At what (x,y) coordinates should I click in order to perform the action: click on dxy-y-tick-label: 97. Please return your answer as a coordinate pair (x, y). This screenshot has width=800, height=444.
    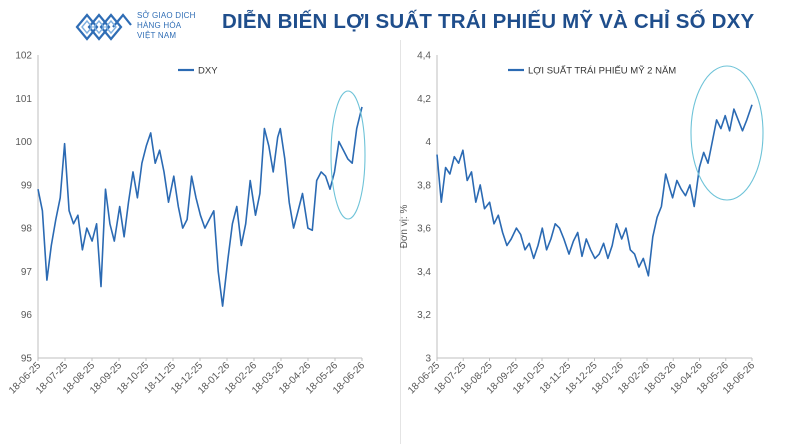
    Looking at the image, I should click on (27, 272).